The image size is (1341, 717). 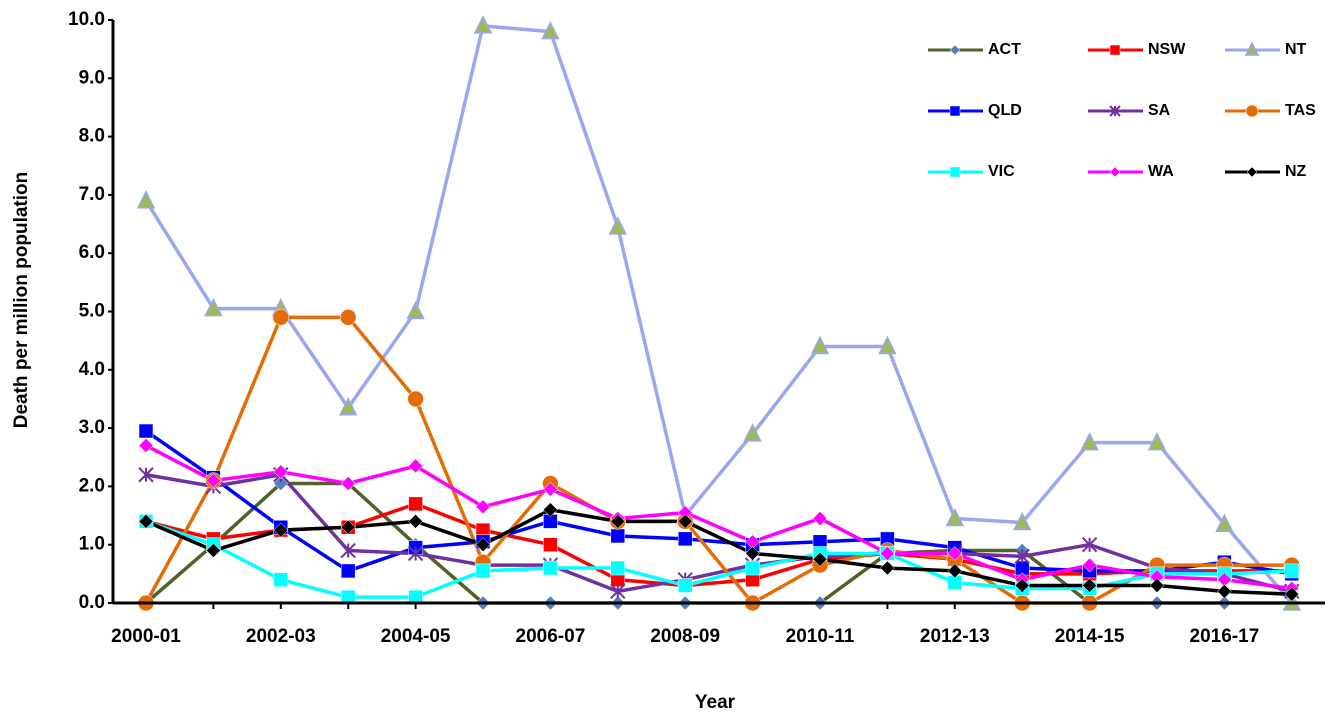 What do you see at coordinates (1296, 171) in the screenshot?
I see `legend-label: NZ` at bounding box center [1296, 171].